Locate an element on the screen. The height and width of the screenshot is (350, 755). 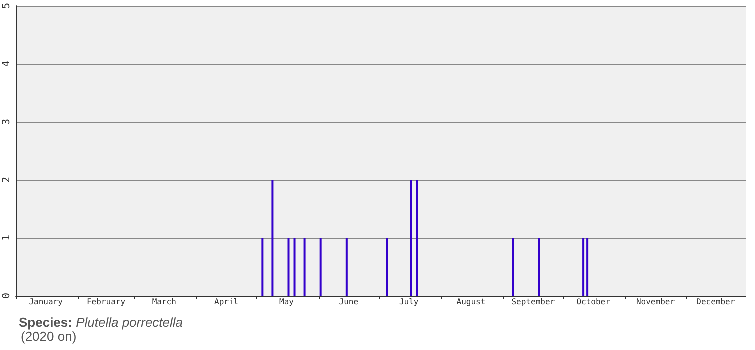
x-tick-label: March is located at coordinates (164, 302).